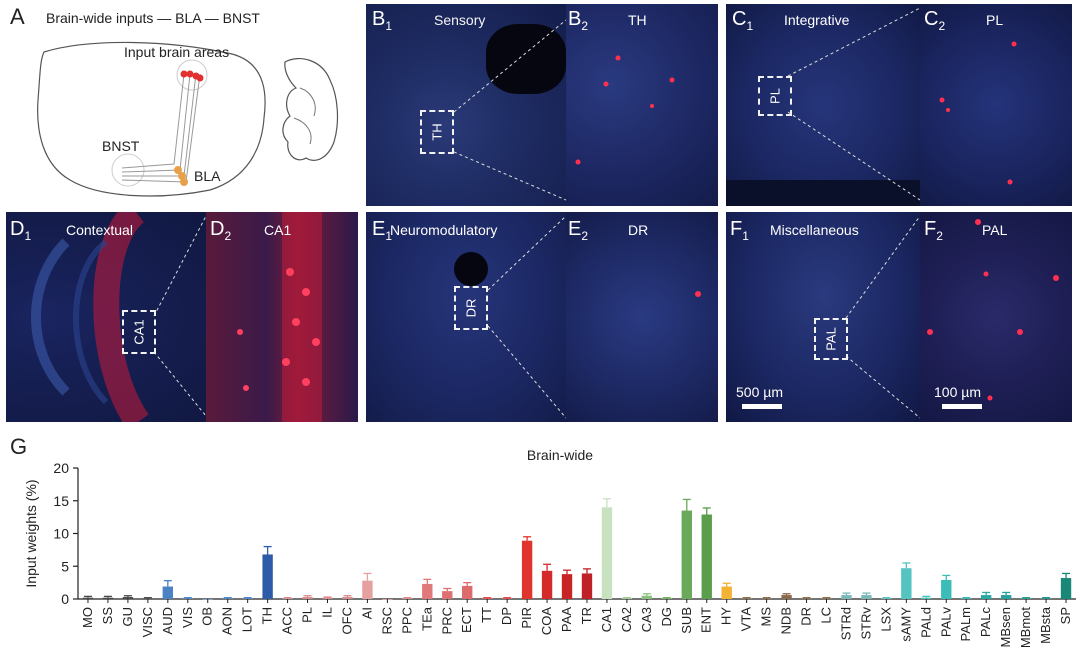  I want to click on panel-d1-letter: D, so click(17, 229).